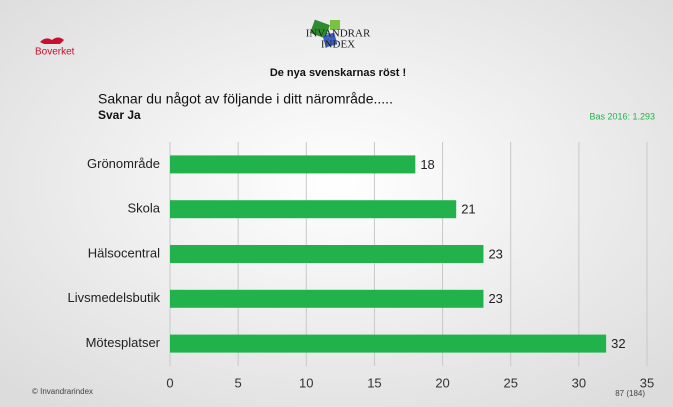 The width and height of the screenshot is (673, 407). I want to click on y-tick-label: Livsmedelsbutik, so click(114, 297).